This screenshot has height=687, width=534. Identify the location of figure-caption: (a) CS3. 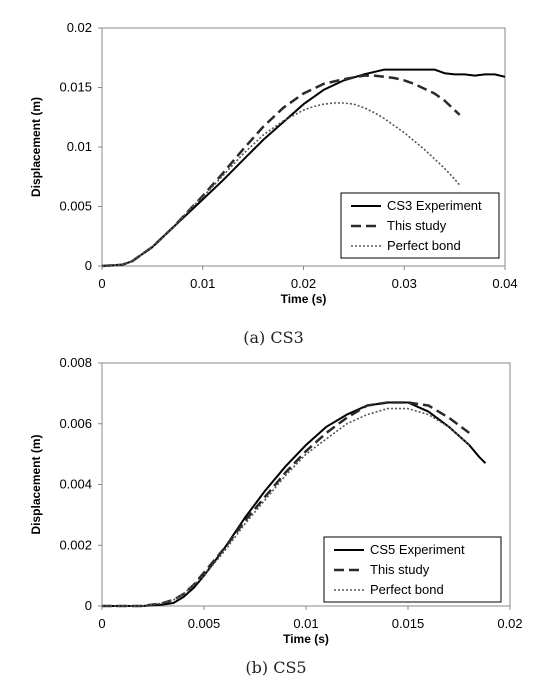
(273, 337).